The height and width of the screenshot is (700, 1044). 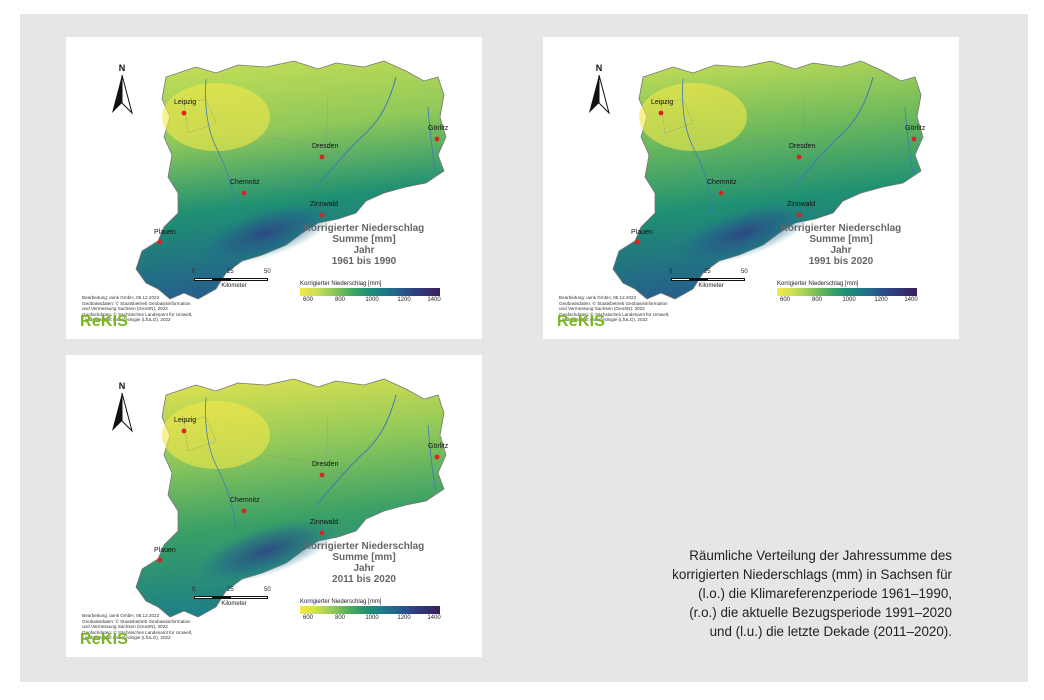 What do you see at coordinates (364, 261) in the screenshot?
I see `map-period: 1961 bis 1990` at bounding box center [364, 261].